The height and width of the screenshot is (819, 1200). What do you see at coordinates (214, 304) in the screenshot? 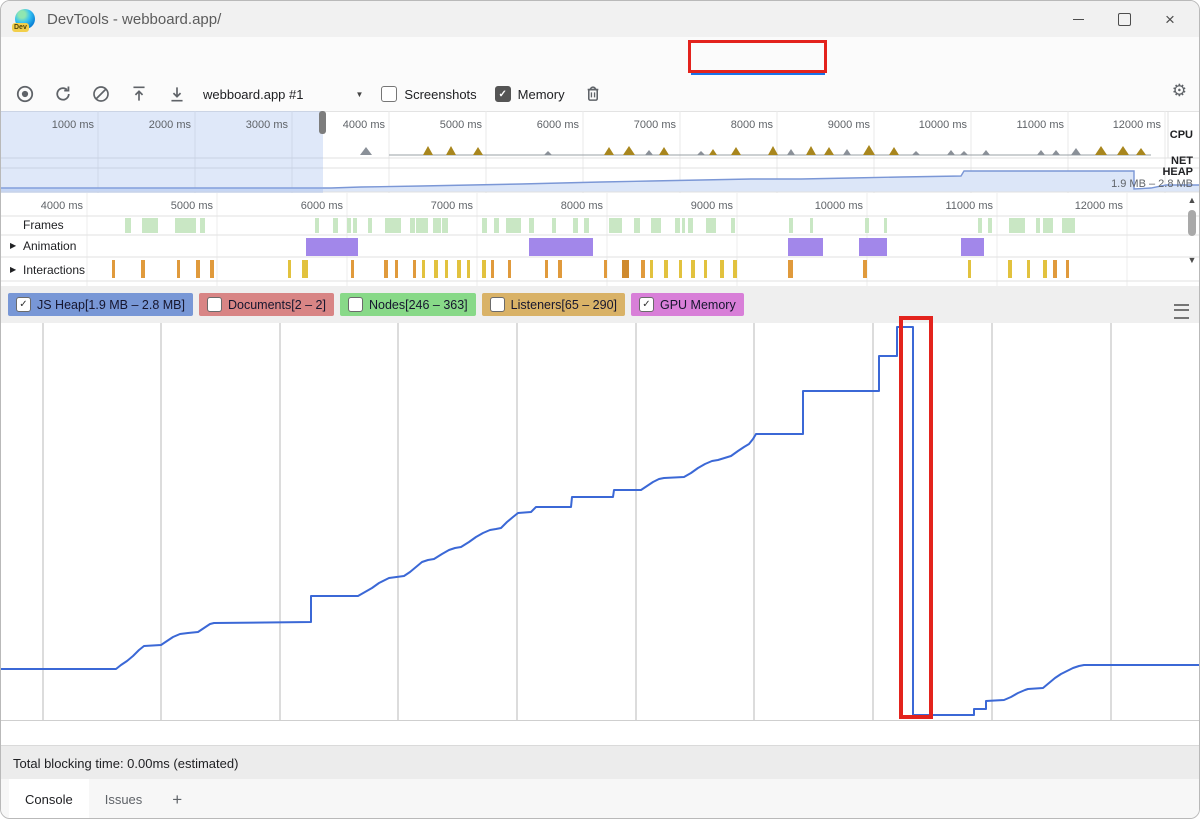
I see `legend-checkbox-documents` at bounding box center [214, 304].